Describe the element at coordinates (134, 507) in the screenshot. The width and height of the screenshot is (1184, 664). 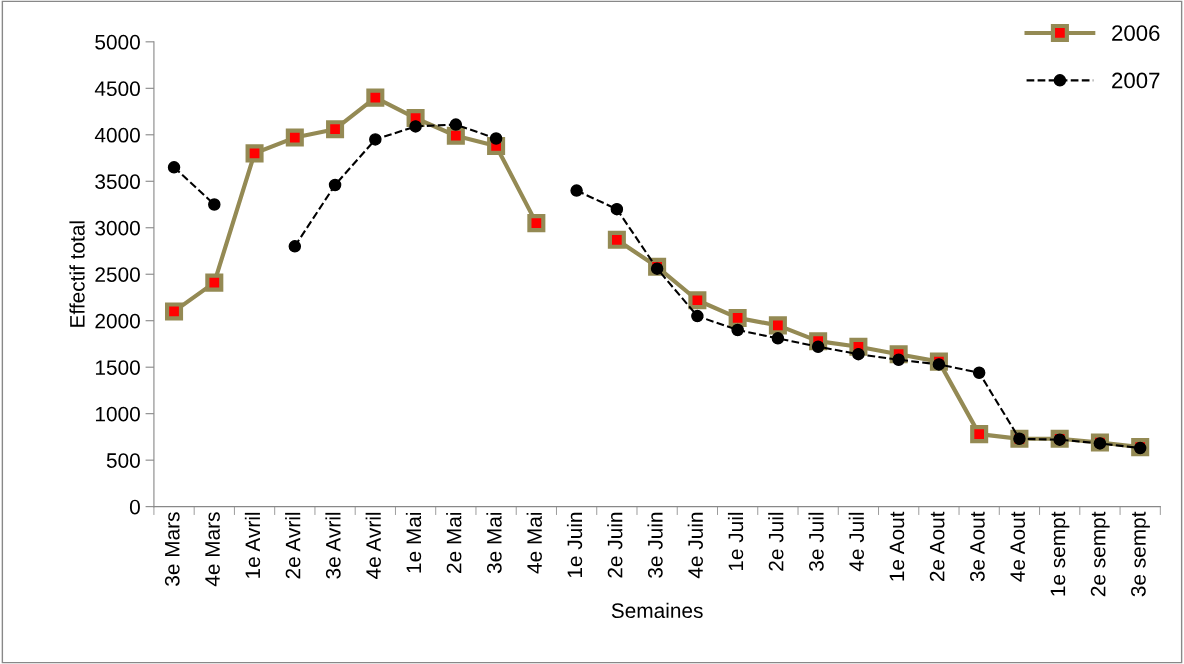
I see `y-tick-label: 0` at that location.